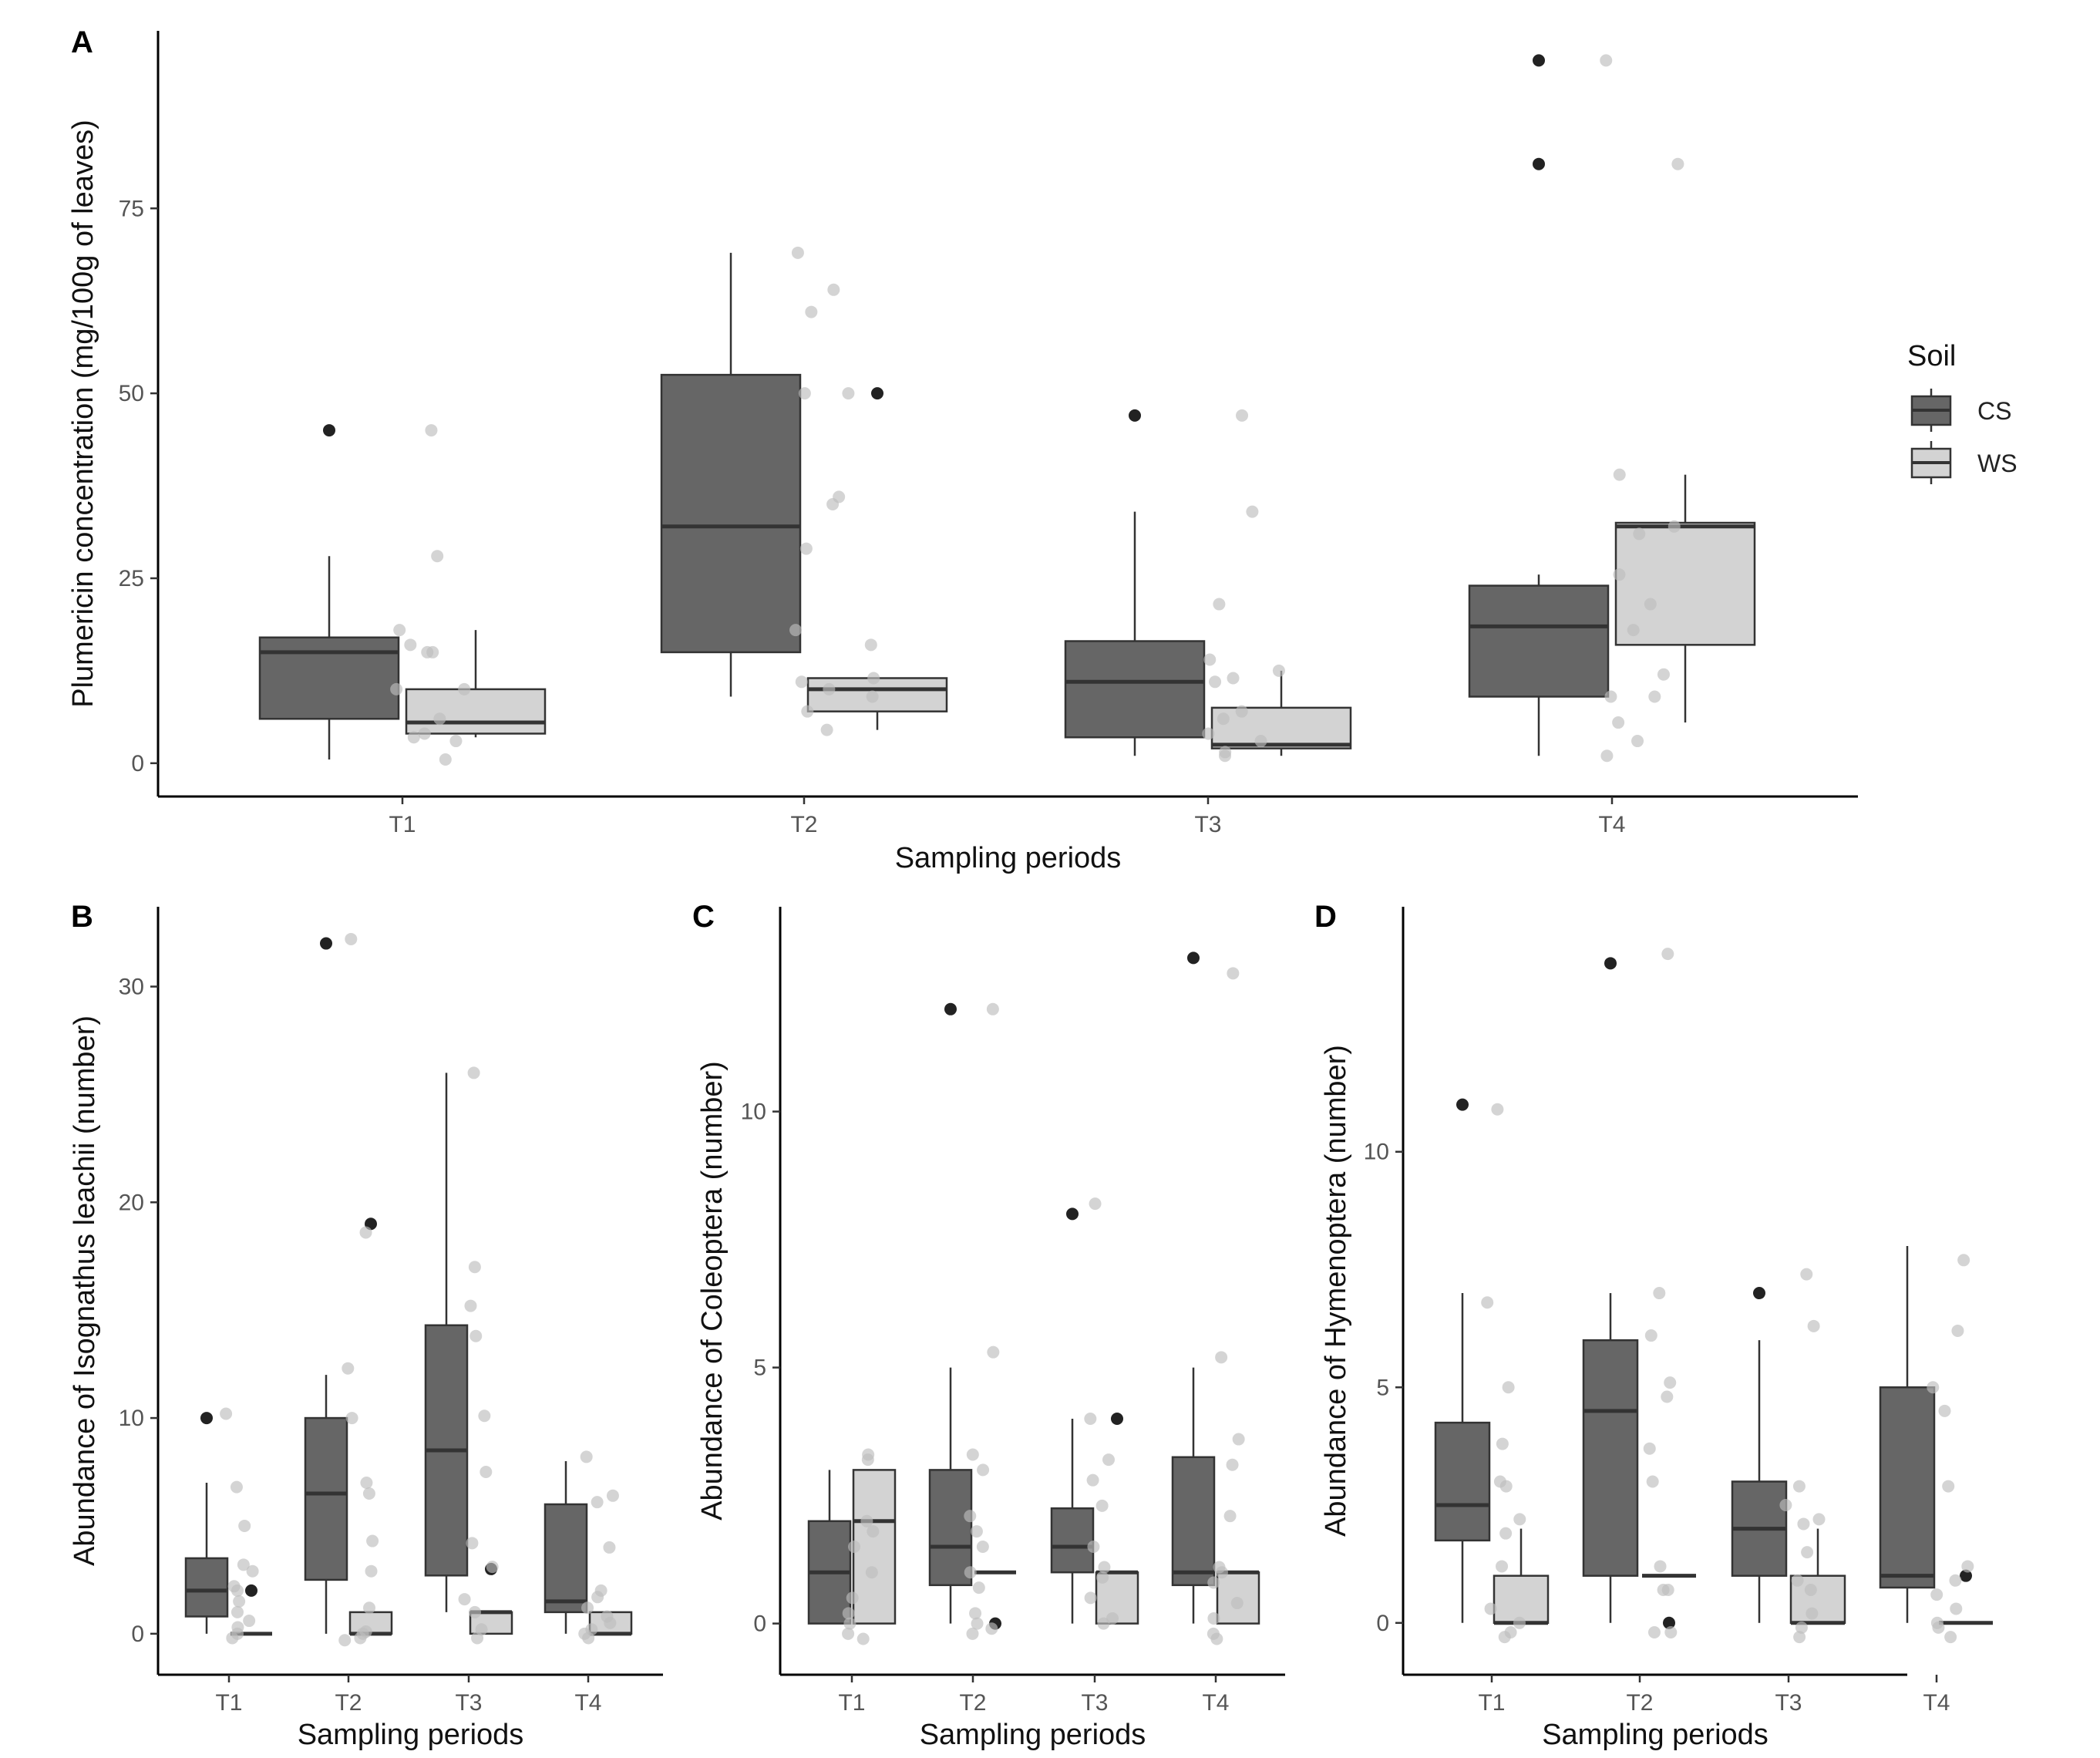 This screenshot has width=2100, height=1758. Describe the element at coordinates (1376, 1152) in the screenshot. I see `y-tick-label: 10` at that location.